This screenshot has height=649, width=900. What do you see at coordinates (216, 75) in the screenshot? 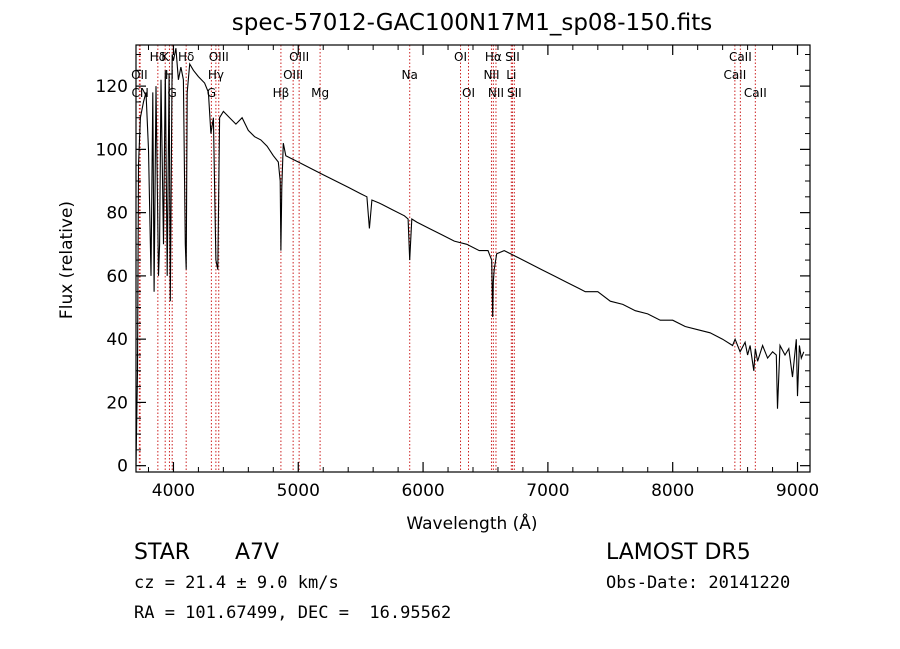
I see `marker-label: Hγ` at bounding box center [216, 75].